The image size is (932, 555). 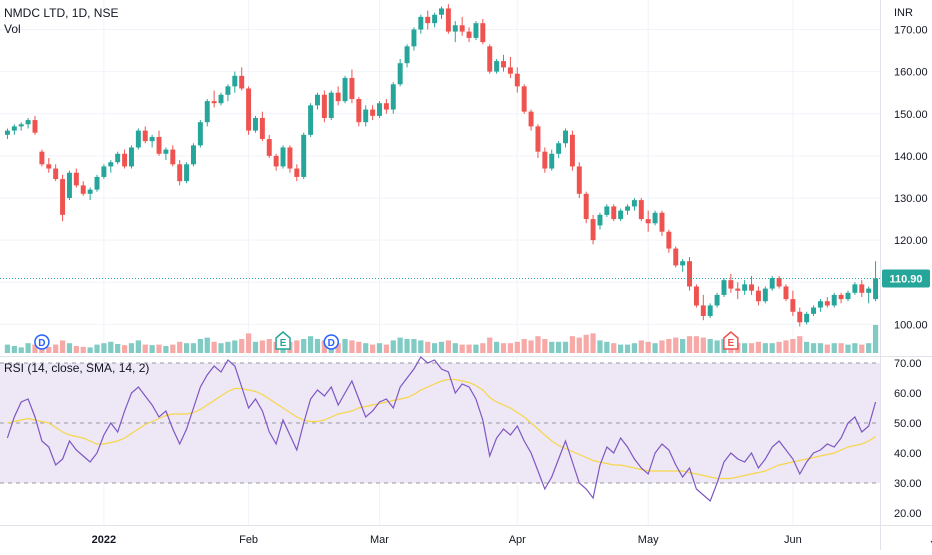 I want to click on price-tick-label: 100.00, so click(x=911, y=325).